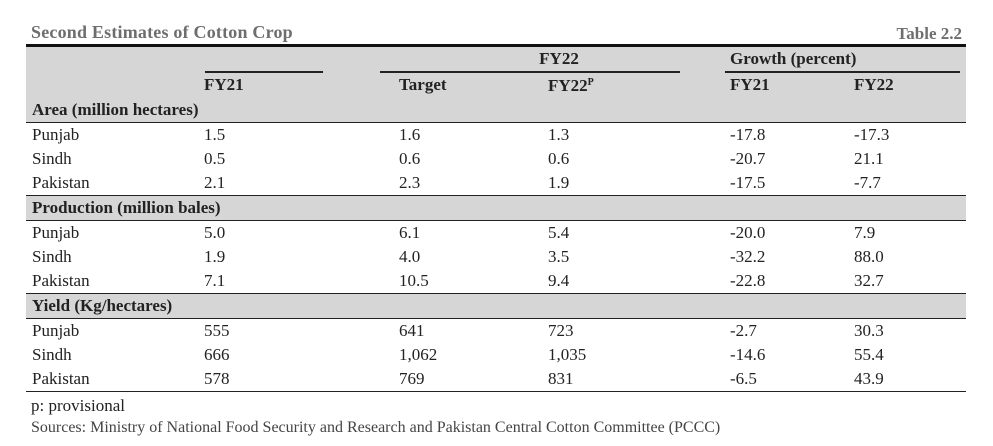 This screenshot has width=993, height=446. I want to click on fy21-header-rule, so click(264, 72).